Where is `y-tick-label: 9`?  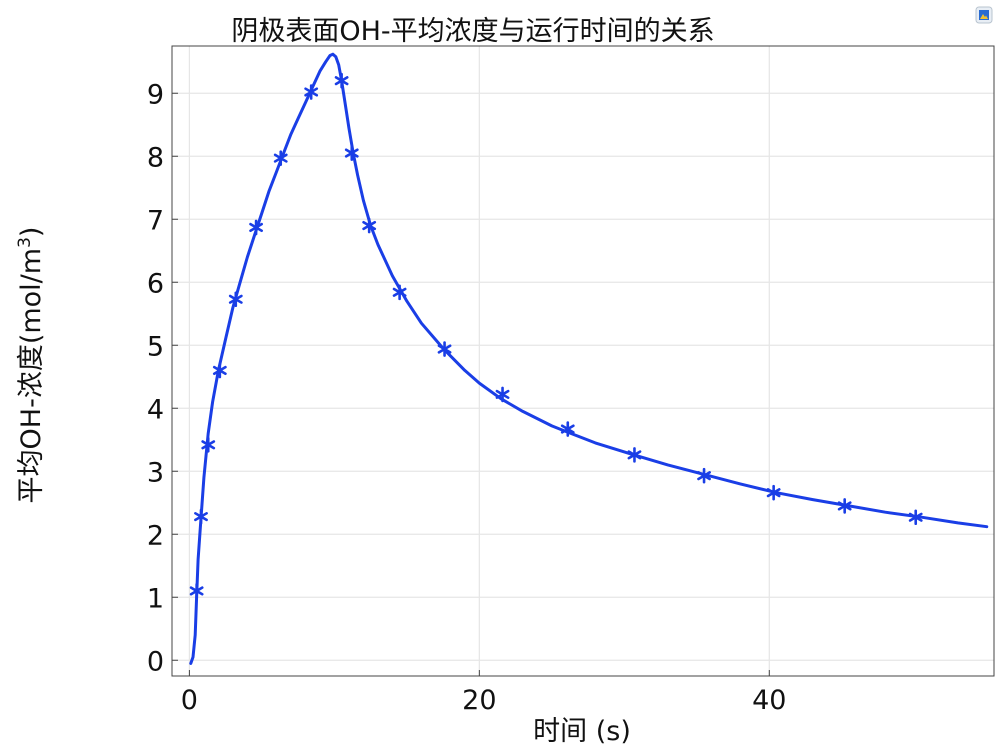 y-tick-label: 9 is located at coordinates (155, 94).